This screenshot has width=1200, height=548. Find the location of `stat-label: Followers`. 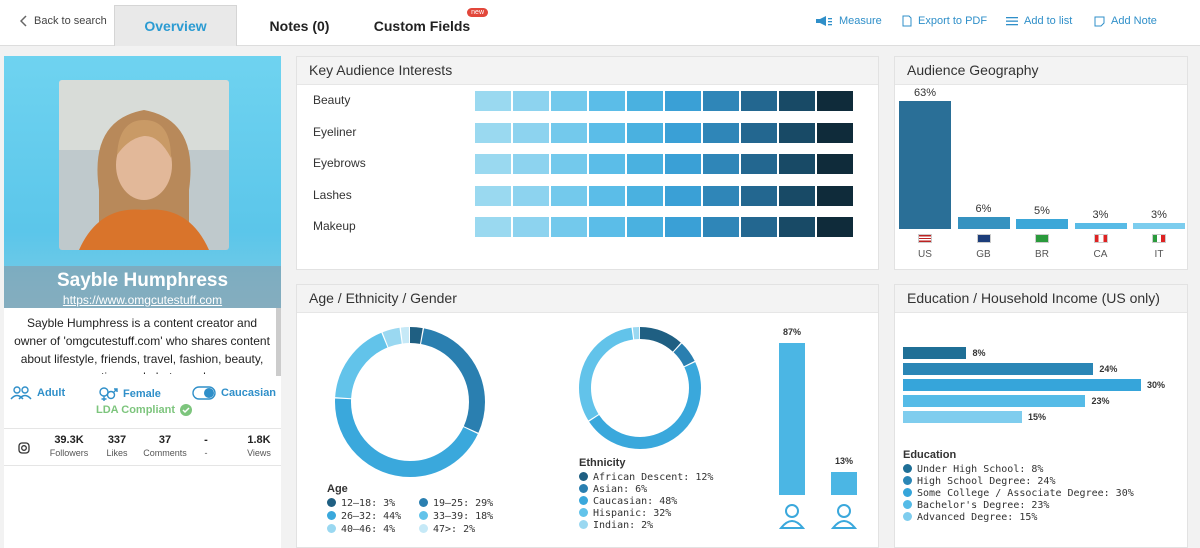

stat-label: Followers is located at coordinates (69, 453).